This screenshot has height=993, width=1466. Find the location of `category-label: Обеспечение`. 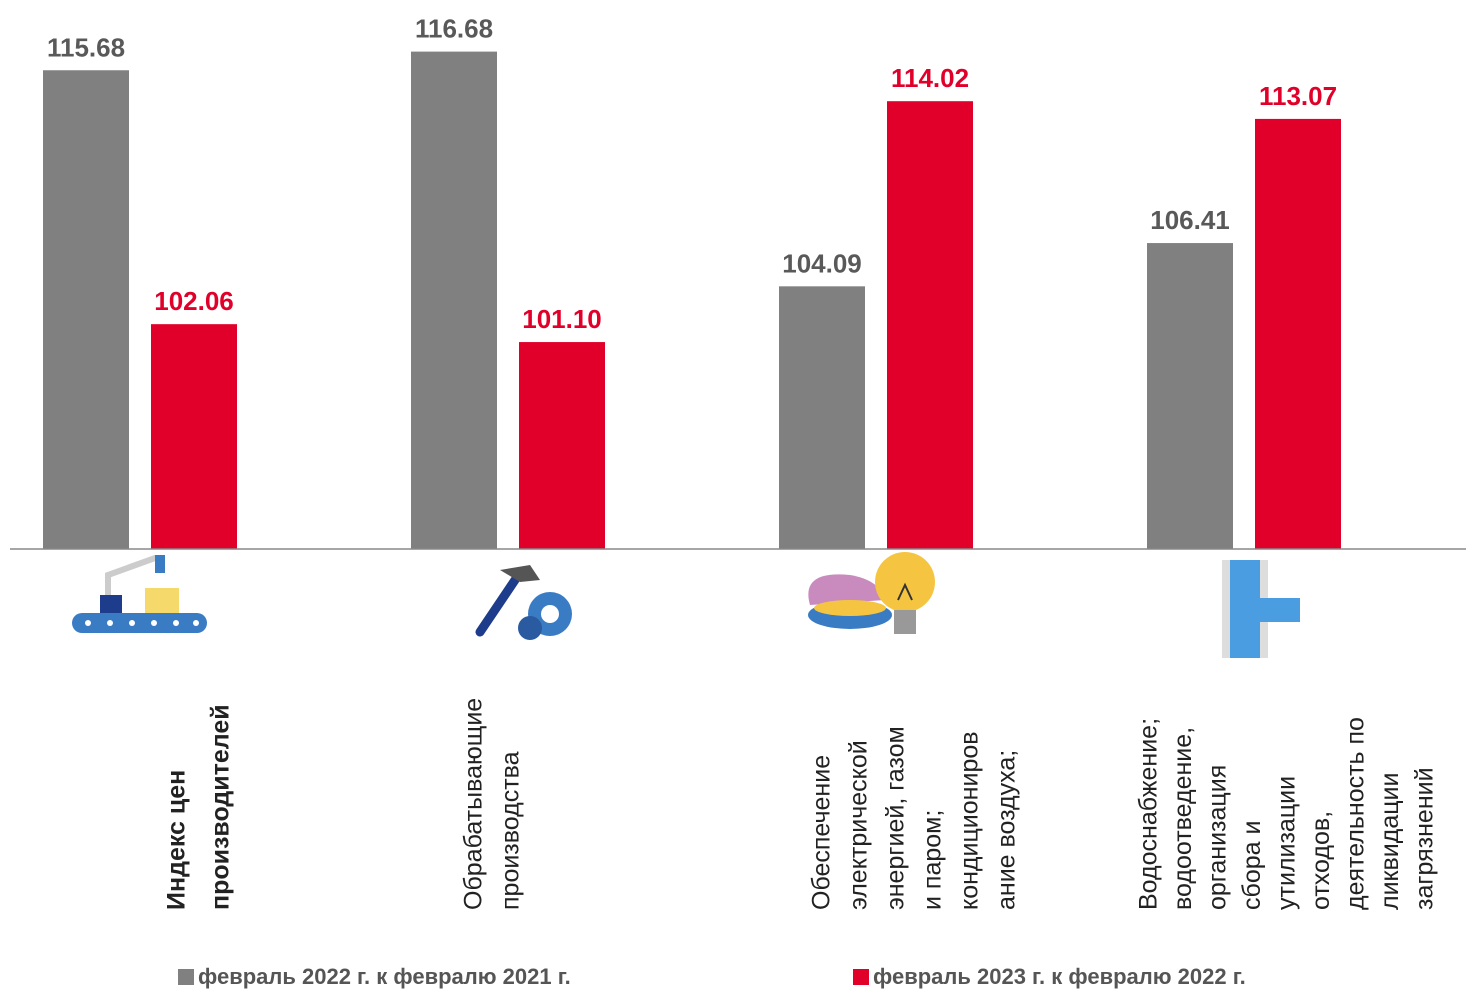

category-label: Обеспечение is located at coordinates (822, 832).